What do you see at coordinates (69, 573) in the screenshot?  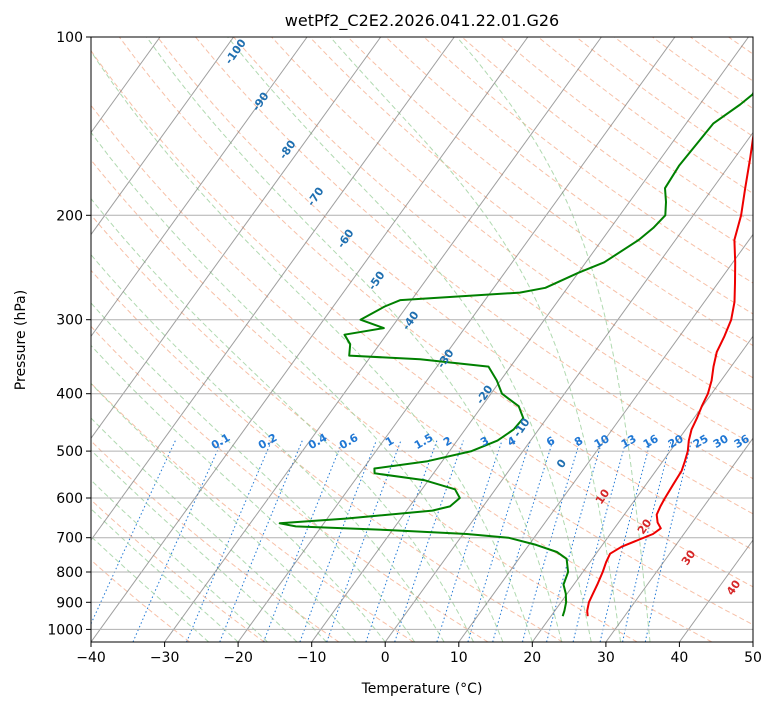 I see `y-tick-label: 800` at bounding box center [69, 573].